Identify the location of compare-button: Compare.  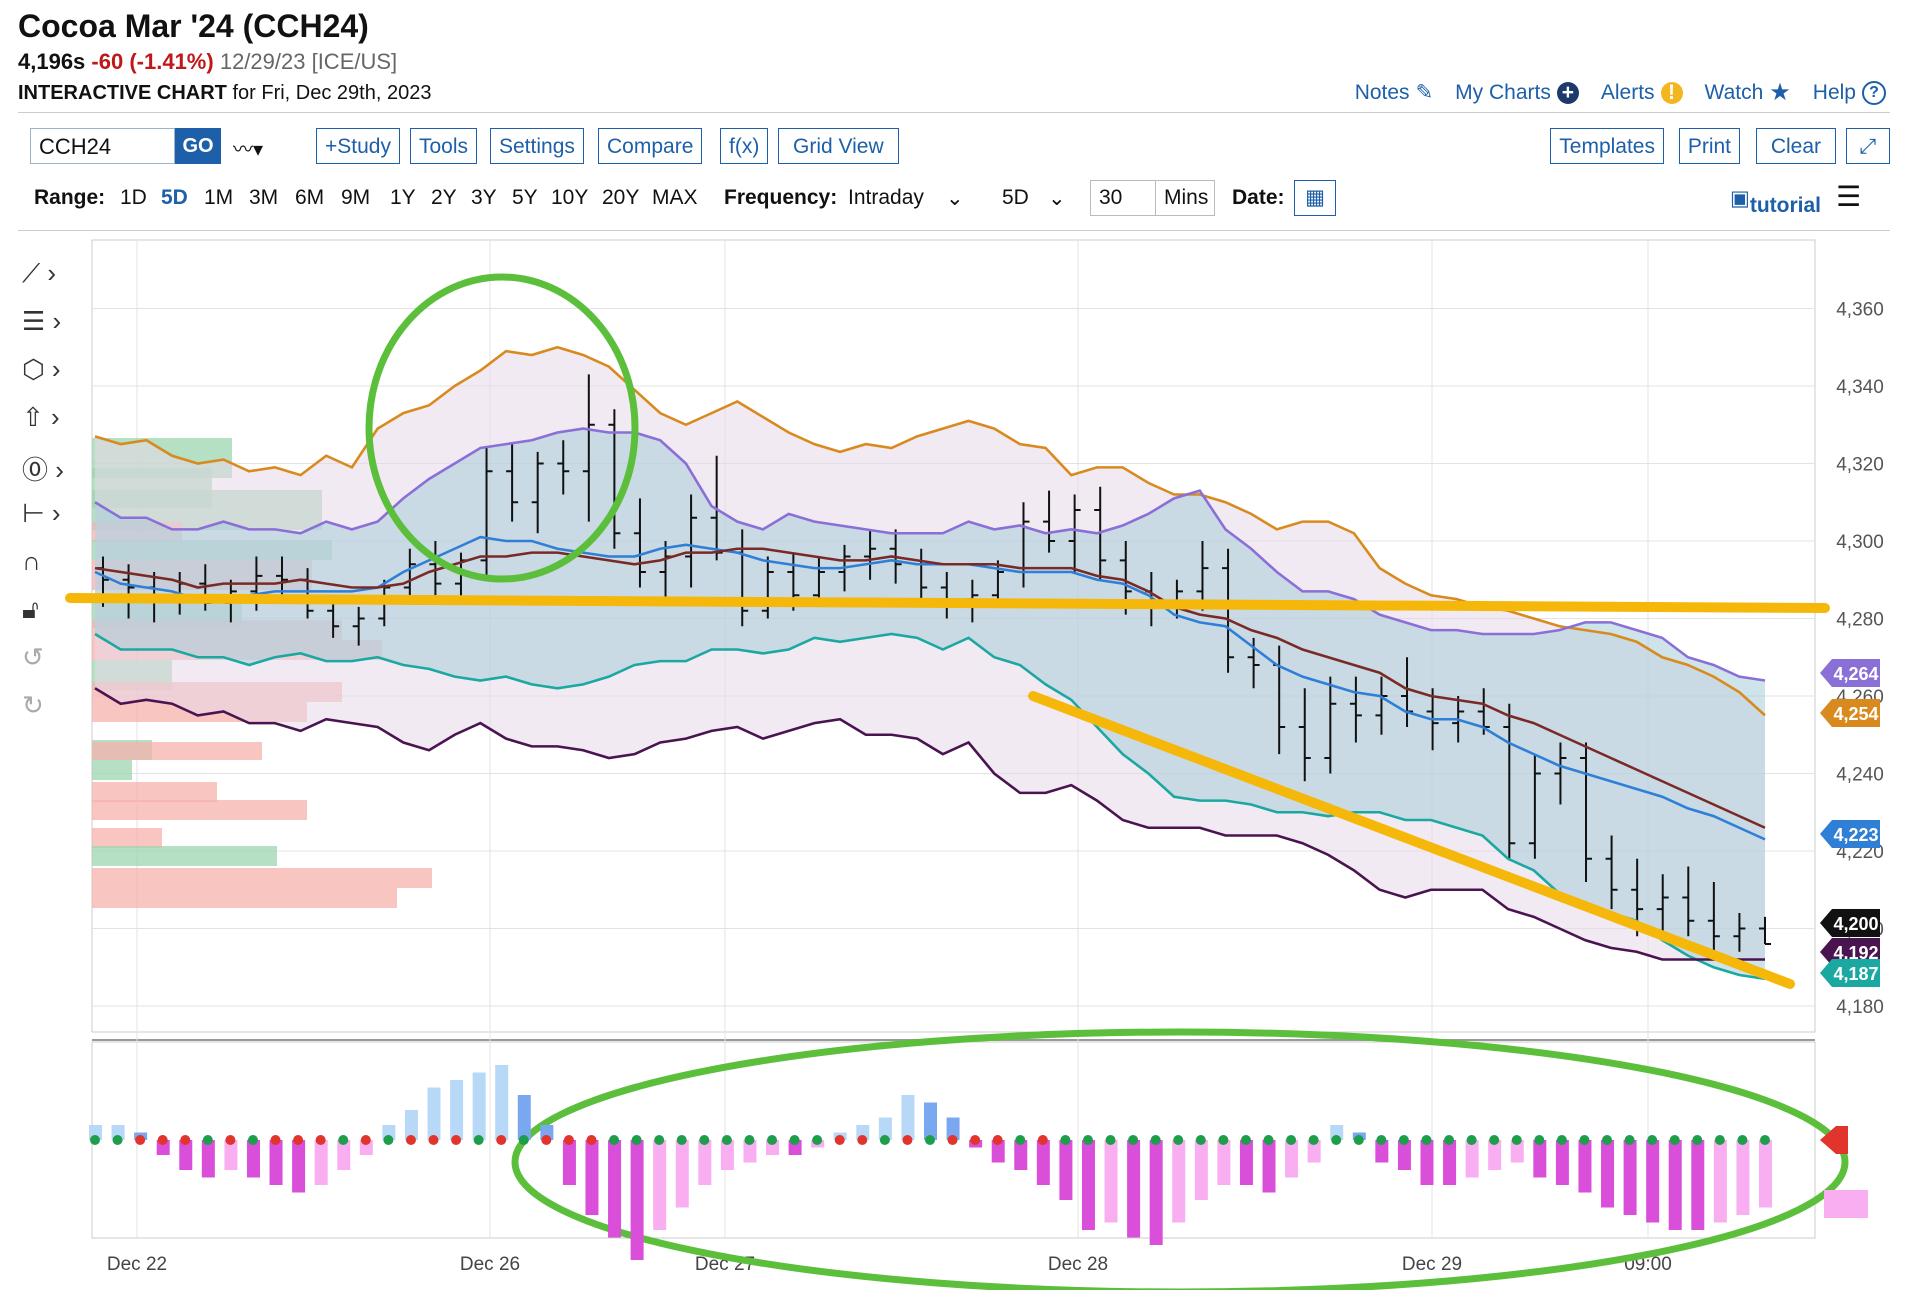
(650, 146).